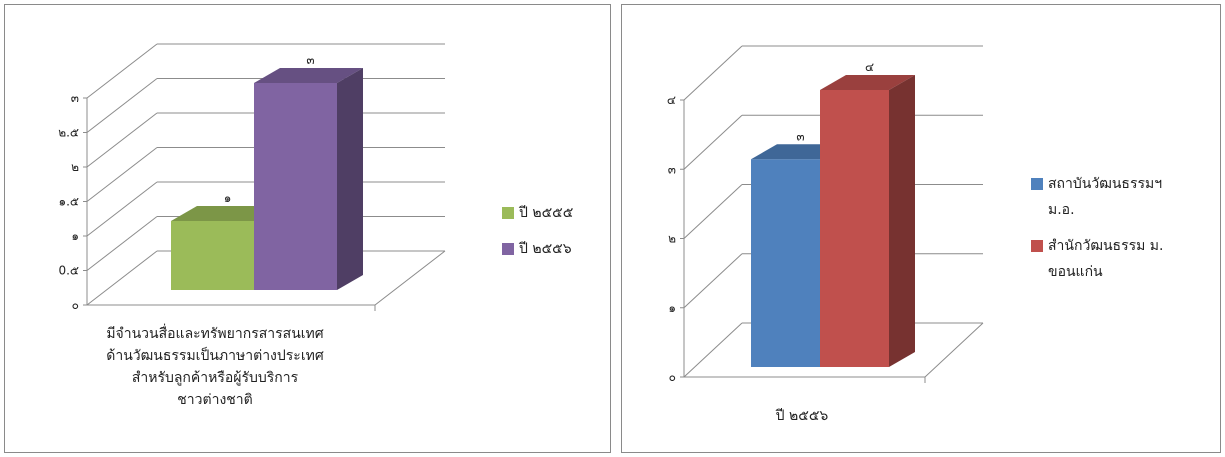  I want to click on y-tick-label: 0.๕, so click(68, 271).